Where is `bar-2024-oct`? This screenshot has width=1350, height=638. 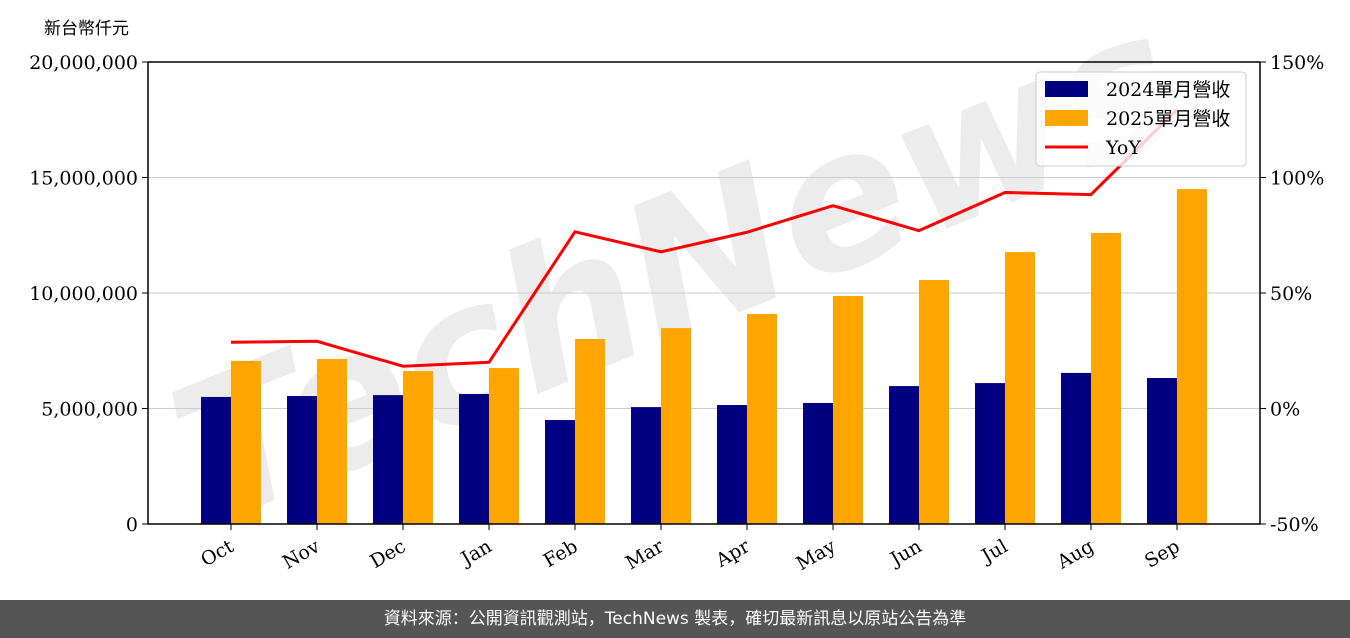 bar-2024-oct is located at coordinates (216, 460).